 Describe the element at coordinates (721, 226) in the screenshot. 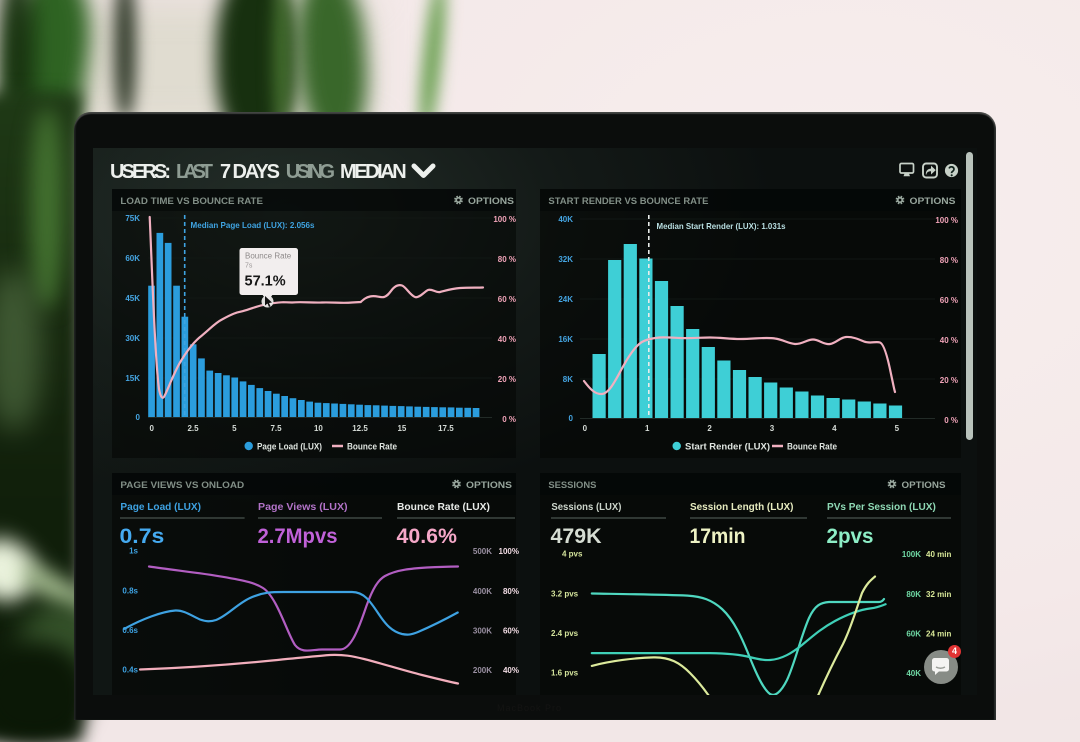

I see `svg-text:Median Start Render (LUX): 1.0: Median Start Render (LUX): 1.031s` at that location.